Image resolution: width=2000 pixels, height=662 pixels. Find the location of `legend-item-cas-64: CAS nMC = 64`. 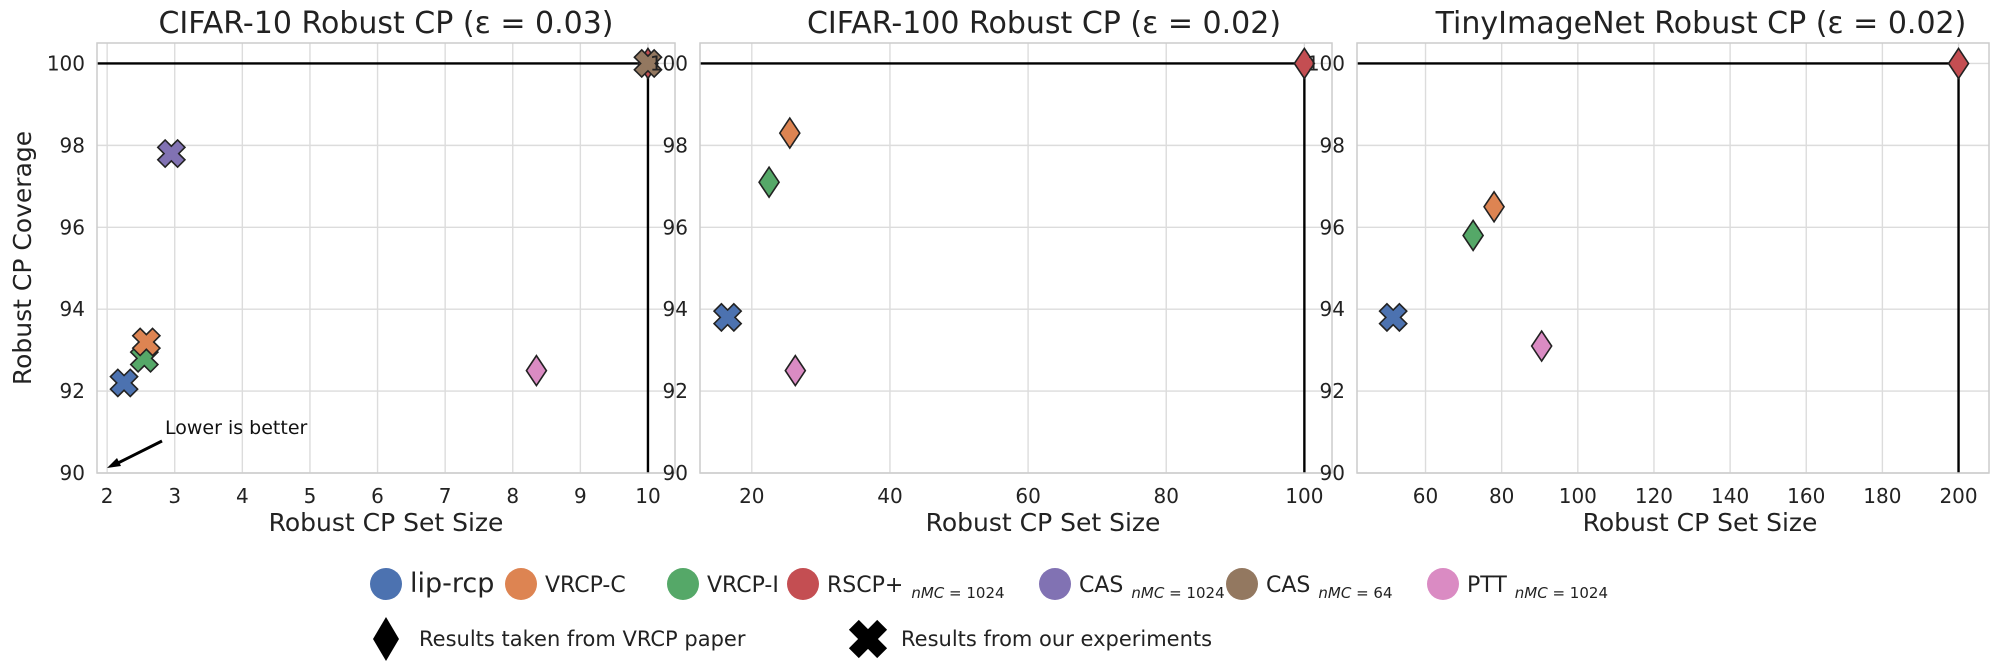

legend-item-cas-64: CAS nMC = 64 is located at coordinates (1309, 585).